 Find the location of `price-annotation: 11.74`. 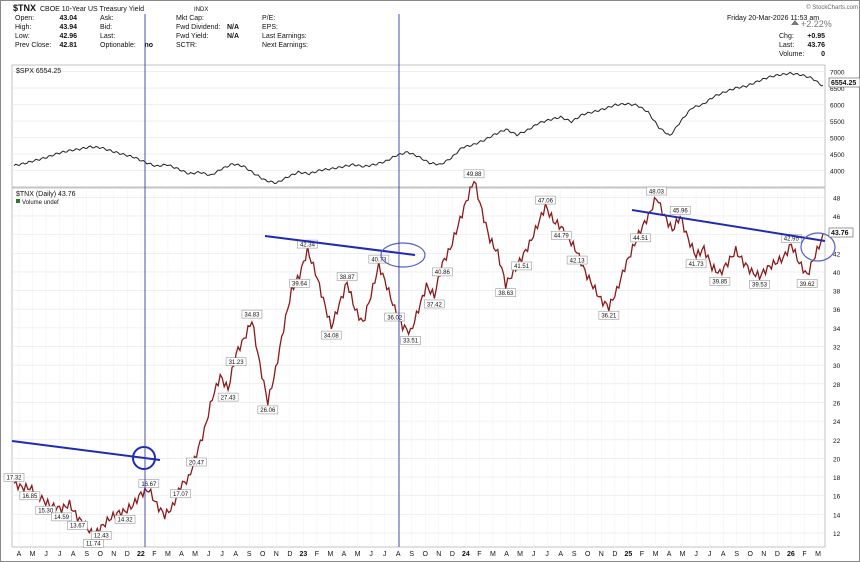

price-annotation: 11.74 is located at coordinates (93, 543).